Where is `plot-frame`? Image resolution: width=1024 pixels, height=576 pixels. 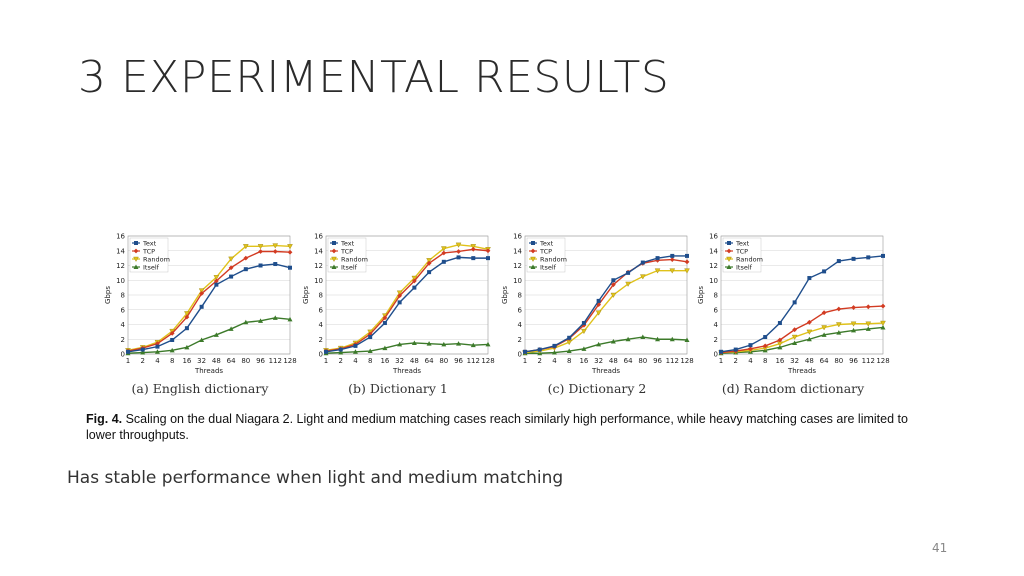 plot-frame is located at coordinates (802, 295).